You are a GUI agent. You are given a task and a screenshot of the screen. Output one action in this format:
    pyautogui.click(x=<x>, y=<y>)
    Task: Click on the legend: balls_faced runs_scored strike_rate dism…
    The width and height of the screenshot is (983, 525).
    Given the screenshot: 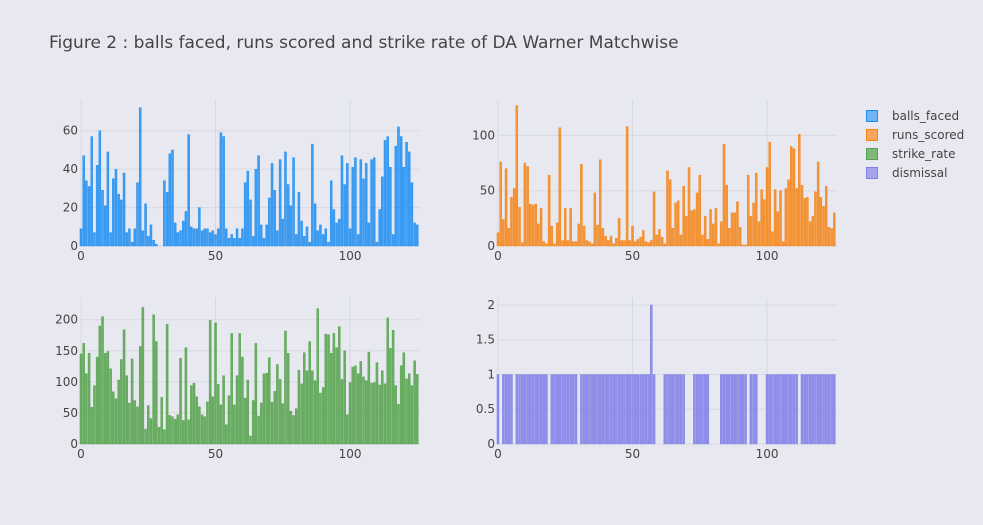 What is the action you would take?
    pyautogui.click(x=915, y=144)
    